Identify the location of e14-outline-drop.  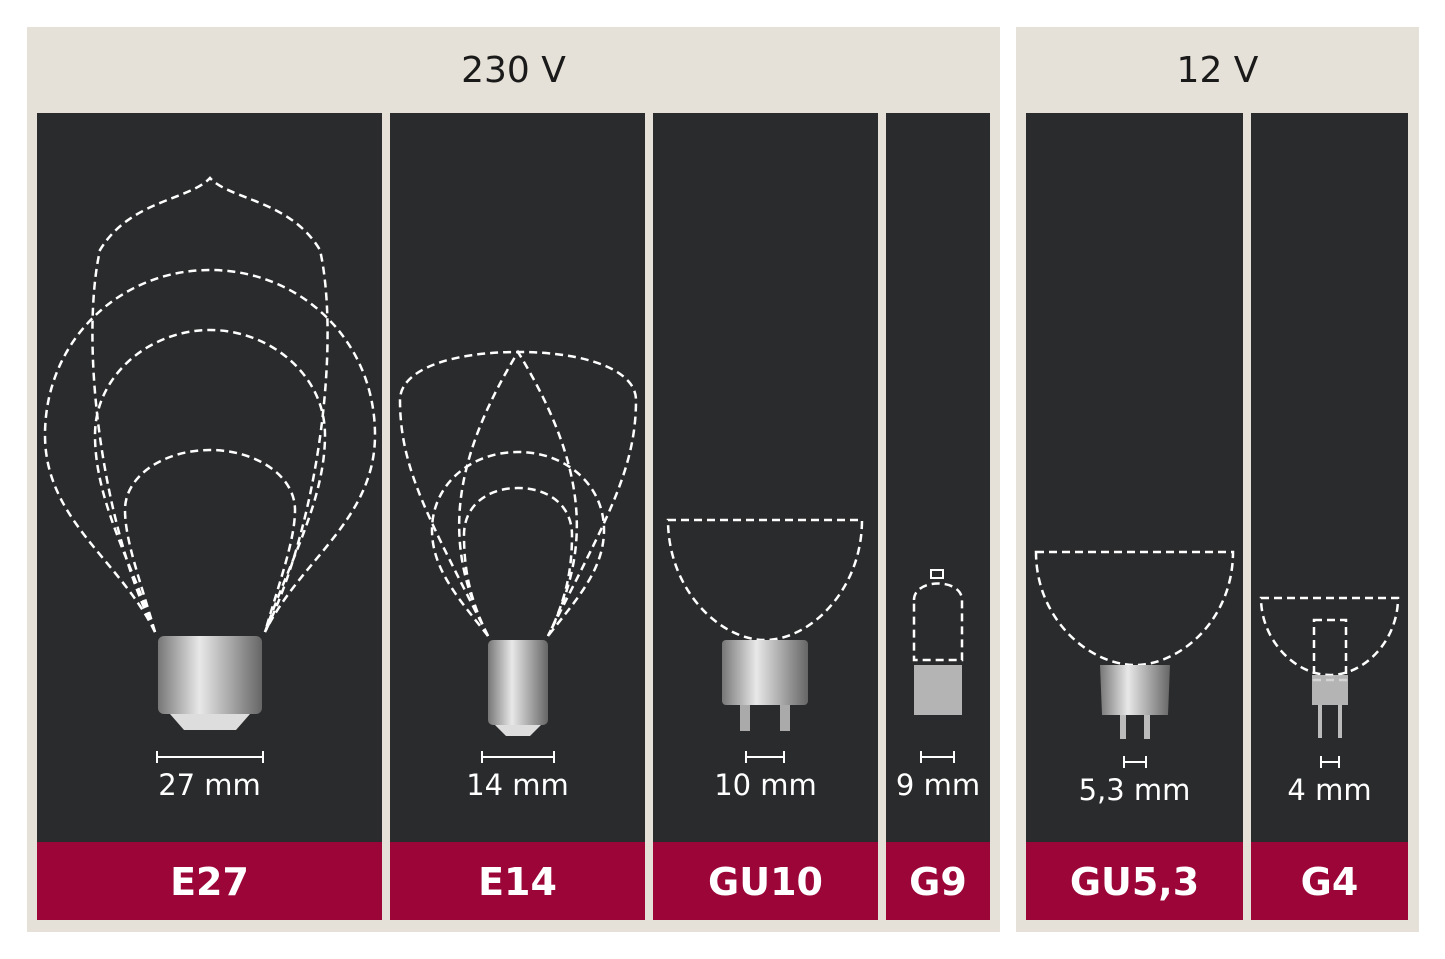
(518, 493).